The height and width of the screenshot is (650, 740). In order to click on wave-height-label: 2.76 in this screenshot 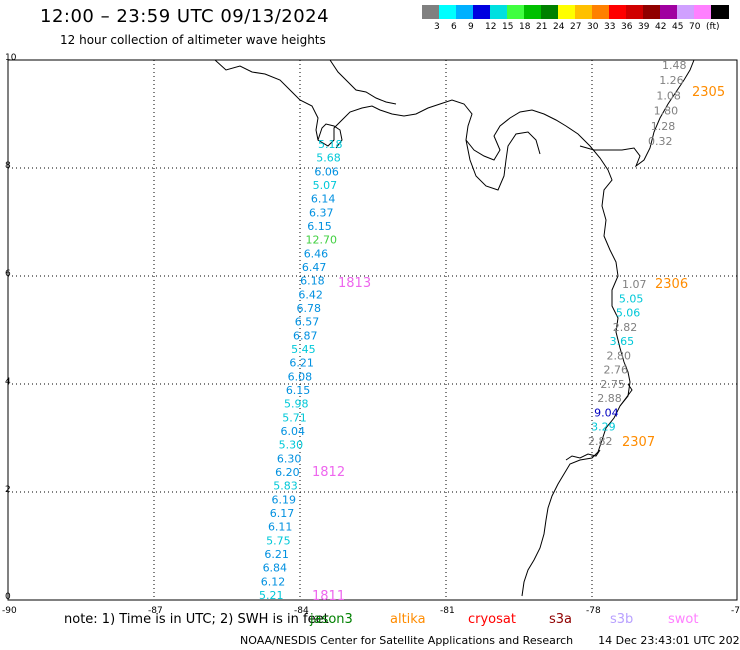, I will do `click(615, 370)`.